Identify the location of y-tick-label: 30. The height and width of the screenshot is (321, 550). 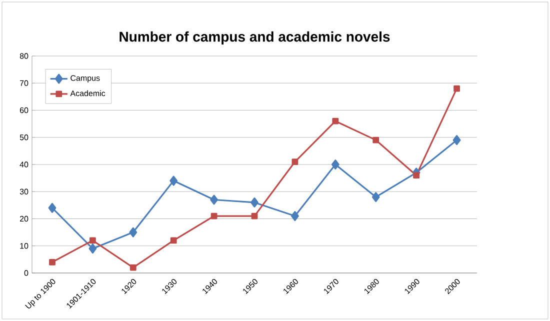
(24, 191).